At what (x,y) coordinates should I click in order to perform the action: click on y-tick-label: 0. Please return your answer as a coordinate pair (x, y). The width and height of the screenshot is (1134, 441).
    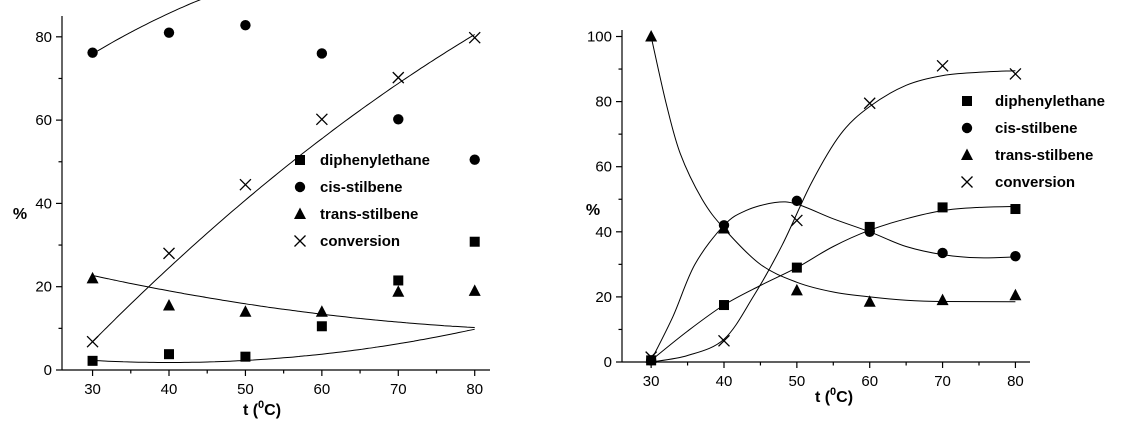
    Looking at the image, I should click on (608, 362).